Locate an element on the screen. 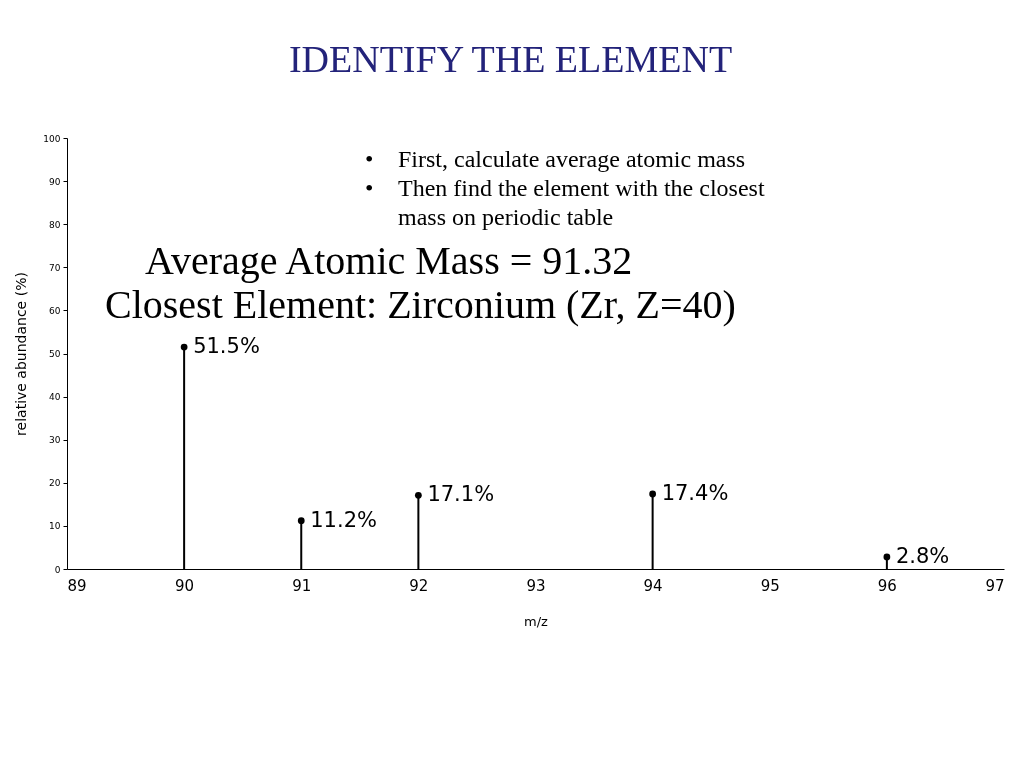 The height and width of the screenshot is (768, 1024). data-label: 17.4% is located at coordinates (695, 493).